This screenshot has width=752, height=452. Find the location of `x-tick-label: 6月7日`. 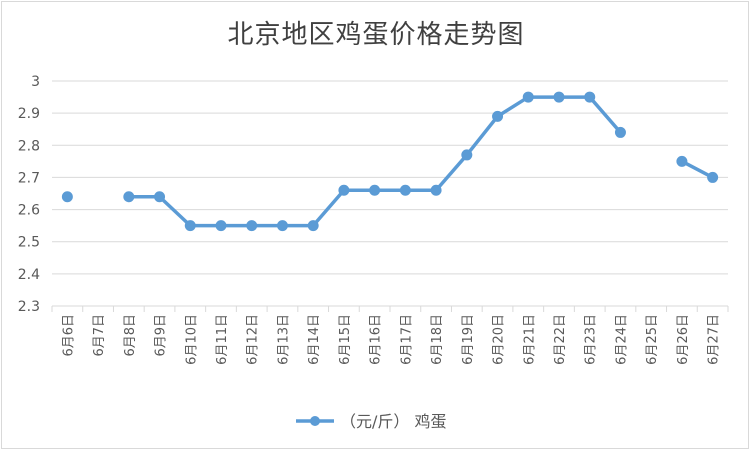

x-tick-label: 6月7日 is located at coordinates (99, 335).